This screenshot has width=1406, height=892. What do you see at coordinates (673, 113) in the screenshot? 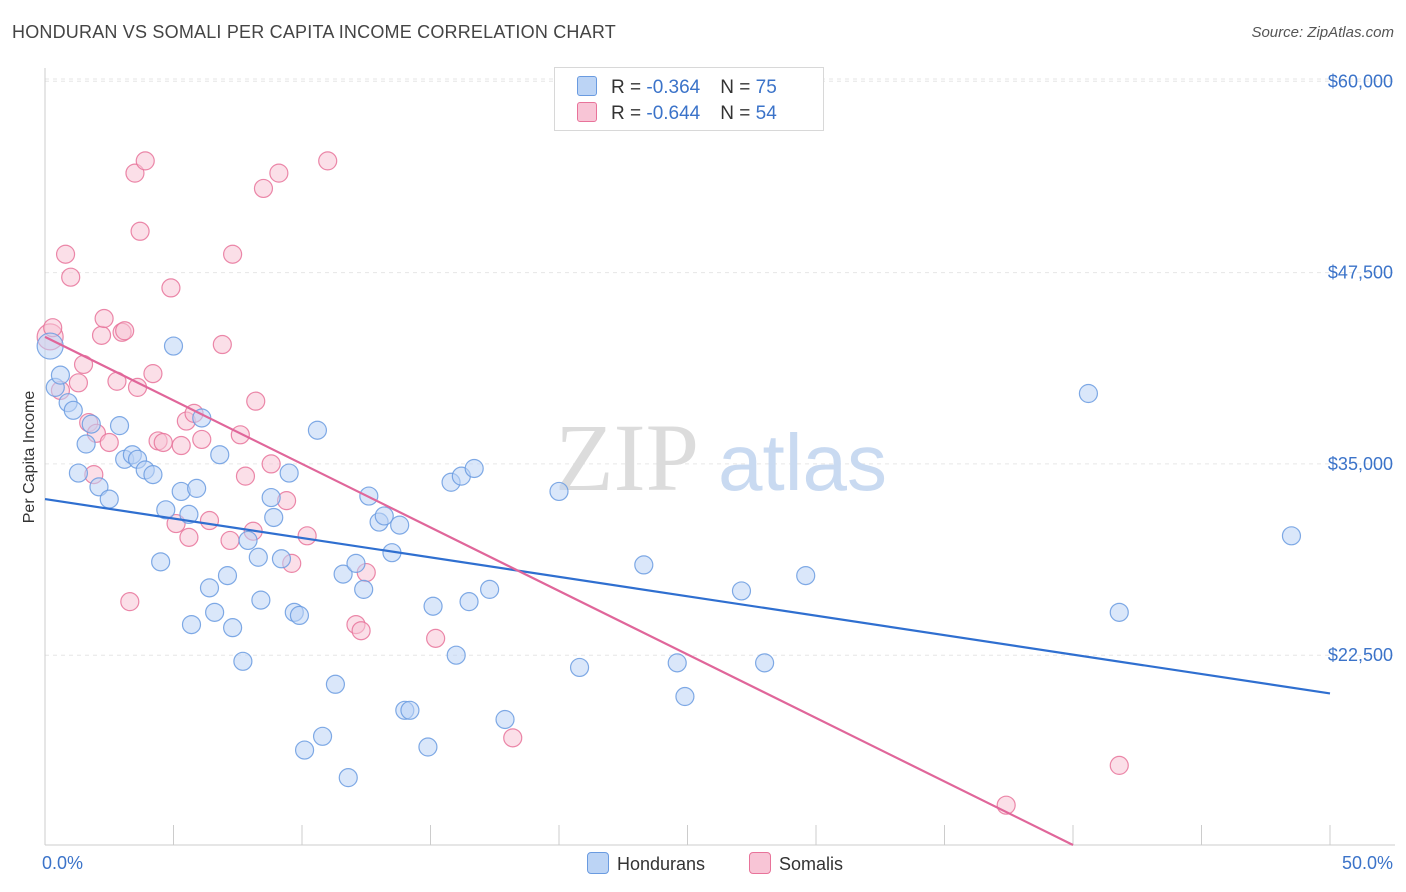
I see `legend-r-value: -0.644` at bounding box center [673, 113].